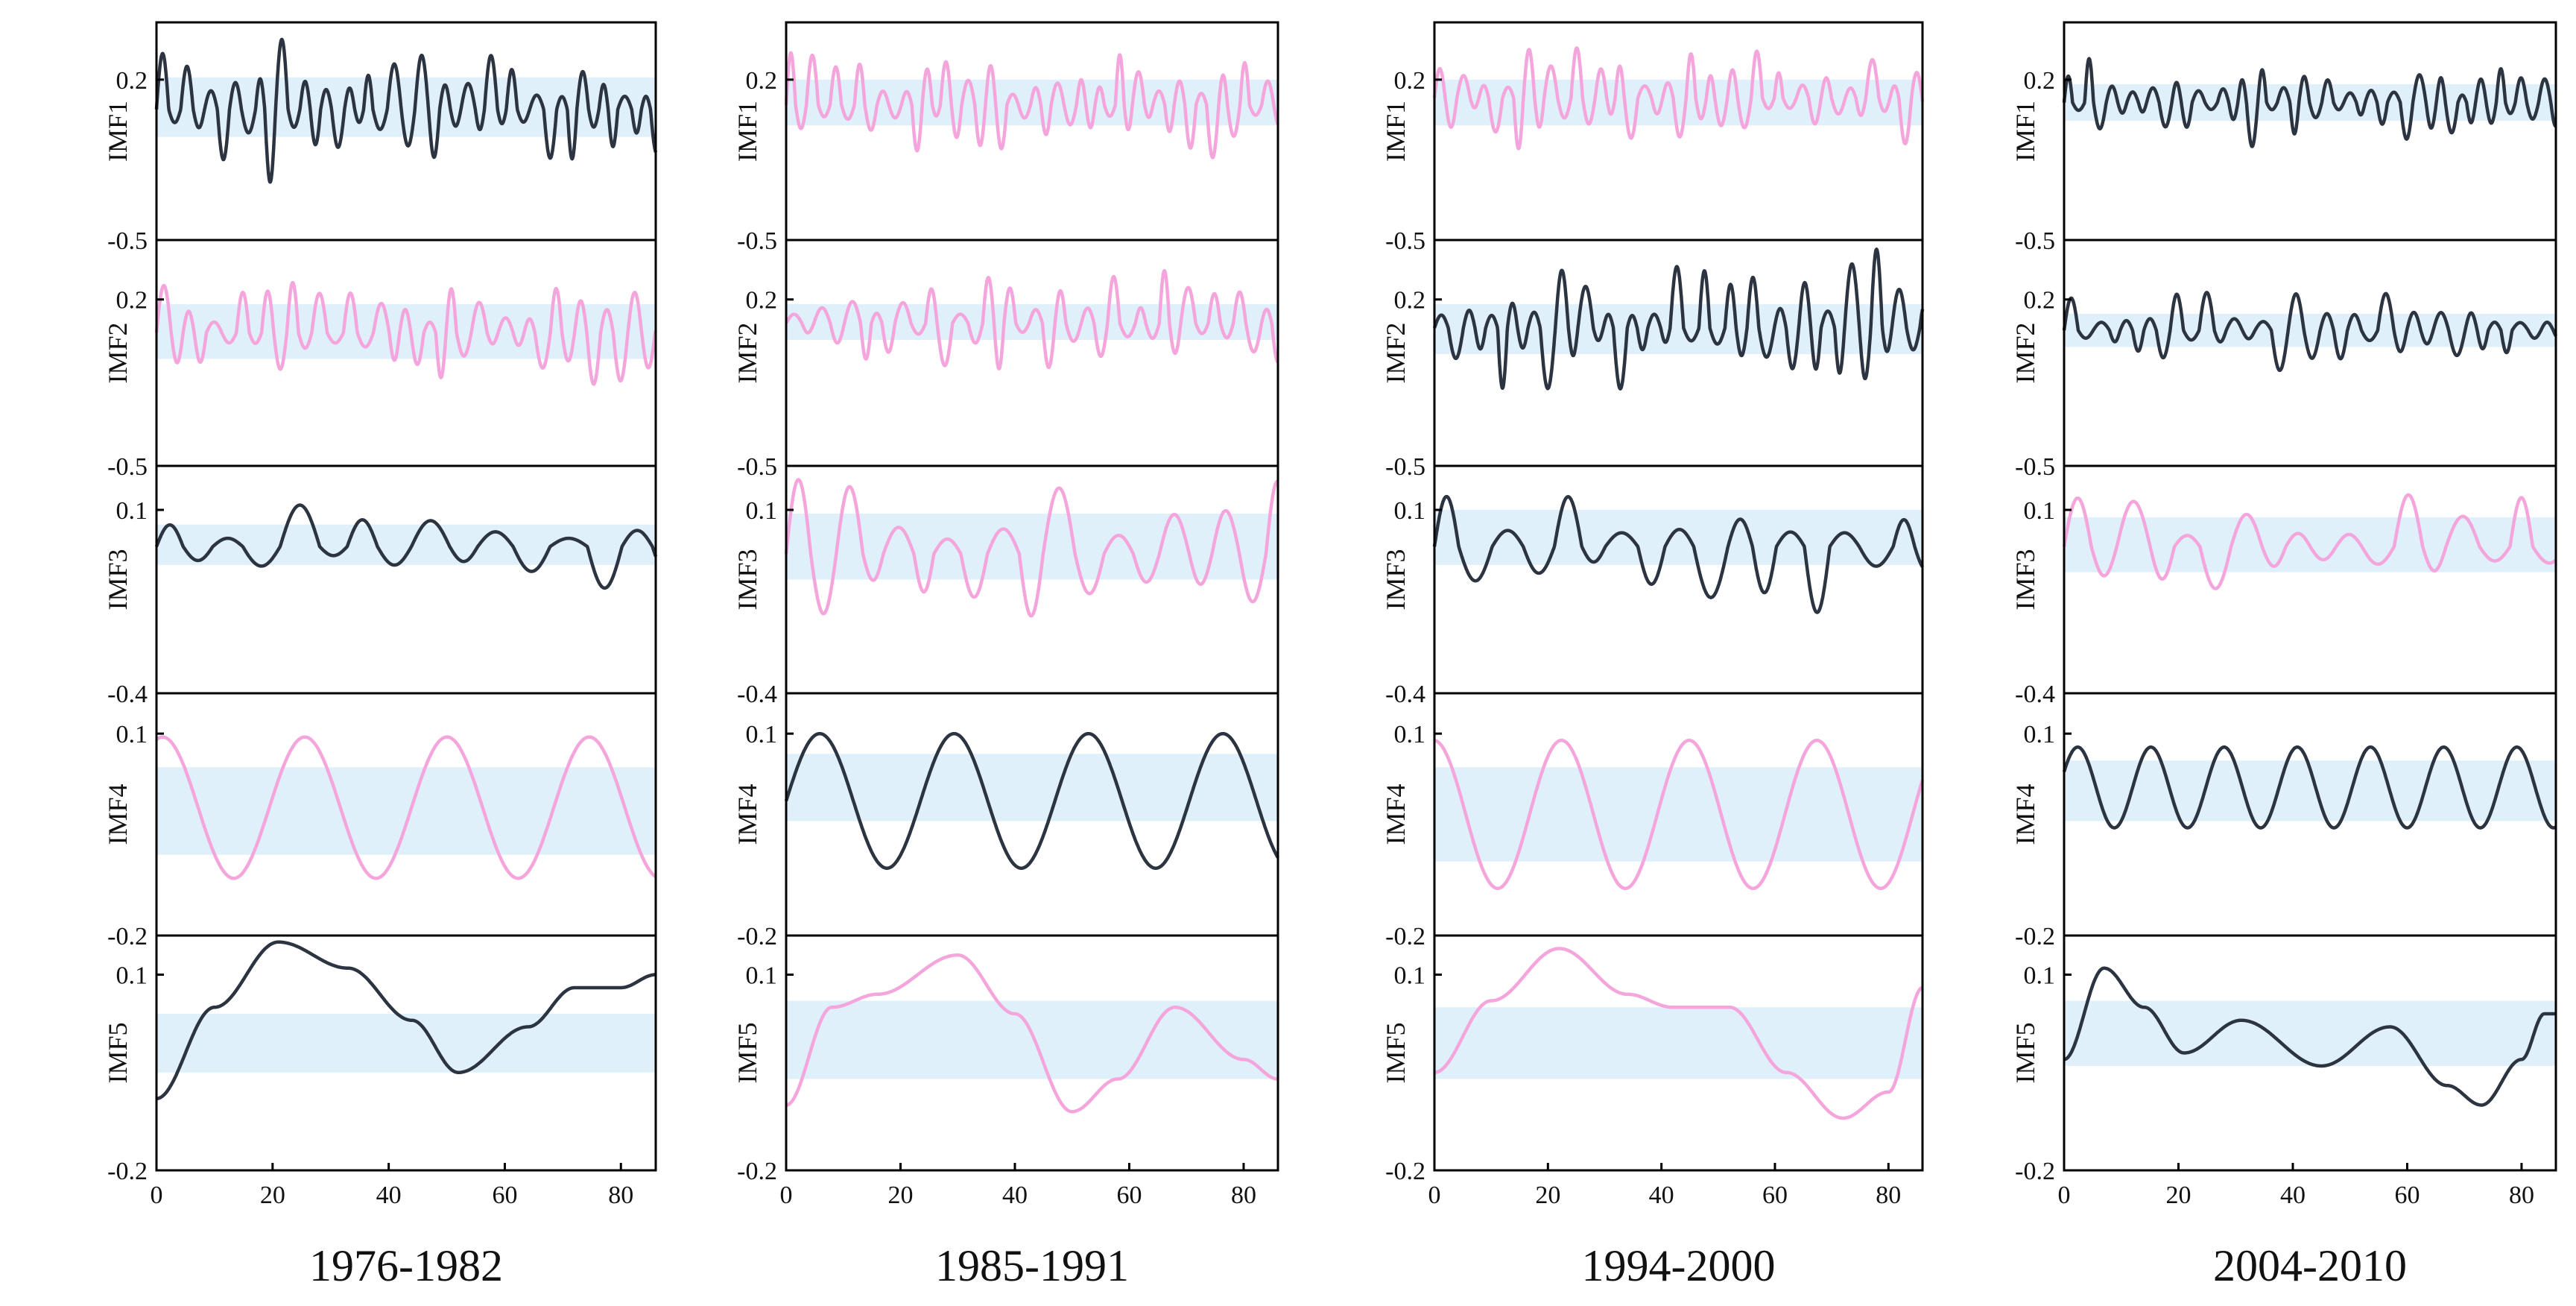 The image size is (2576, 1306). What do you see at coordinates (2310, 1265) in the screenshot?
I see `period-title: 2004-2010` at bounding box center [2310, 1265].